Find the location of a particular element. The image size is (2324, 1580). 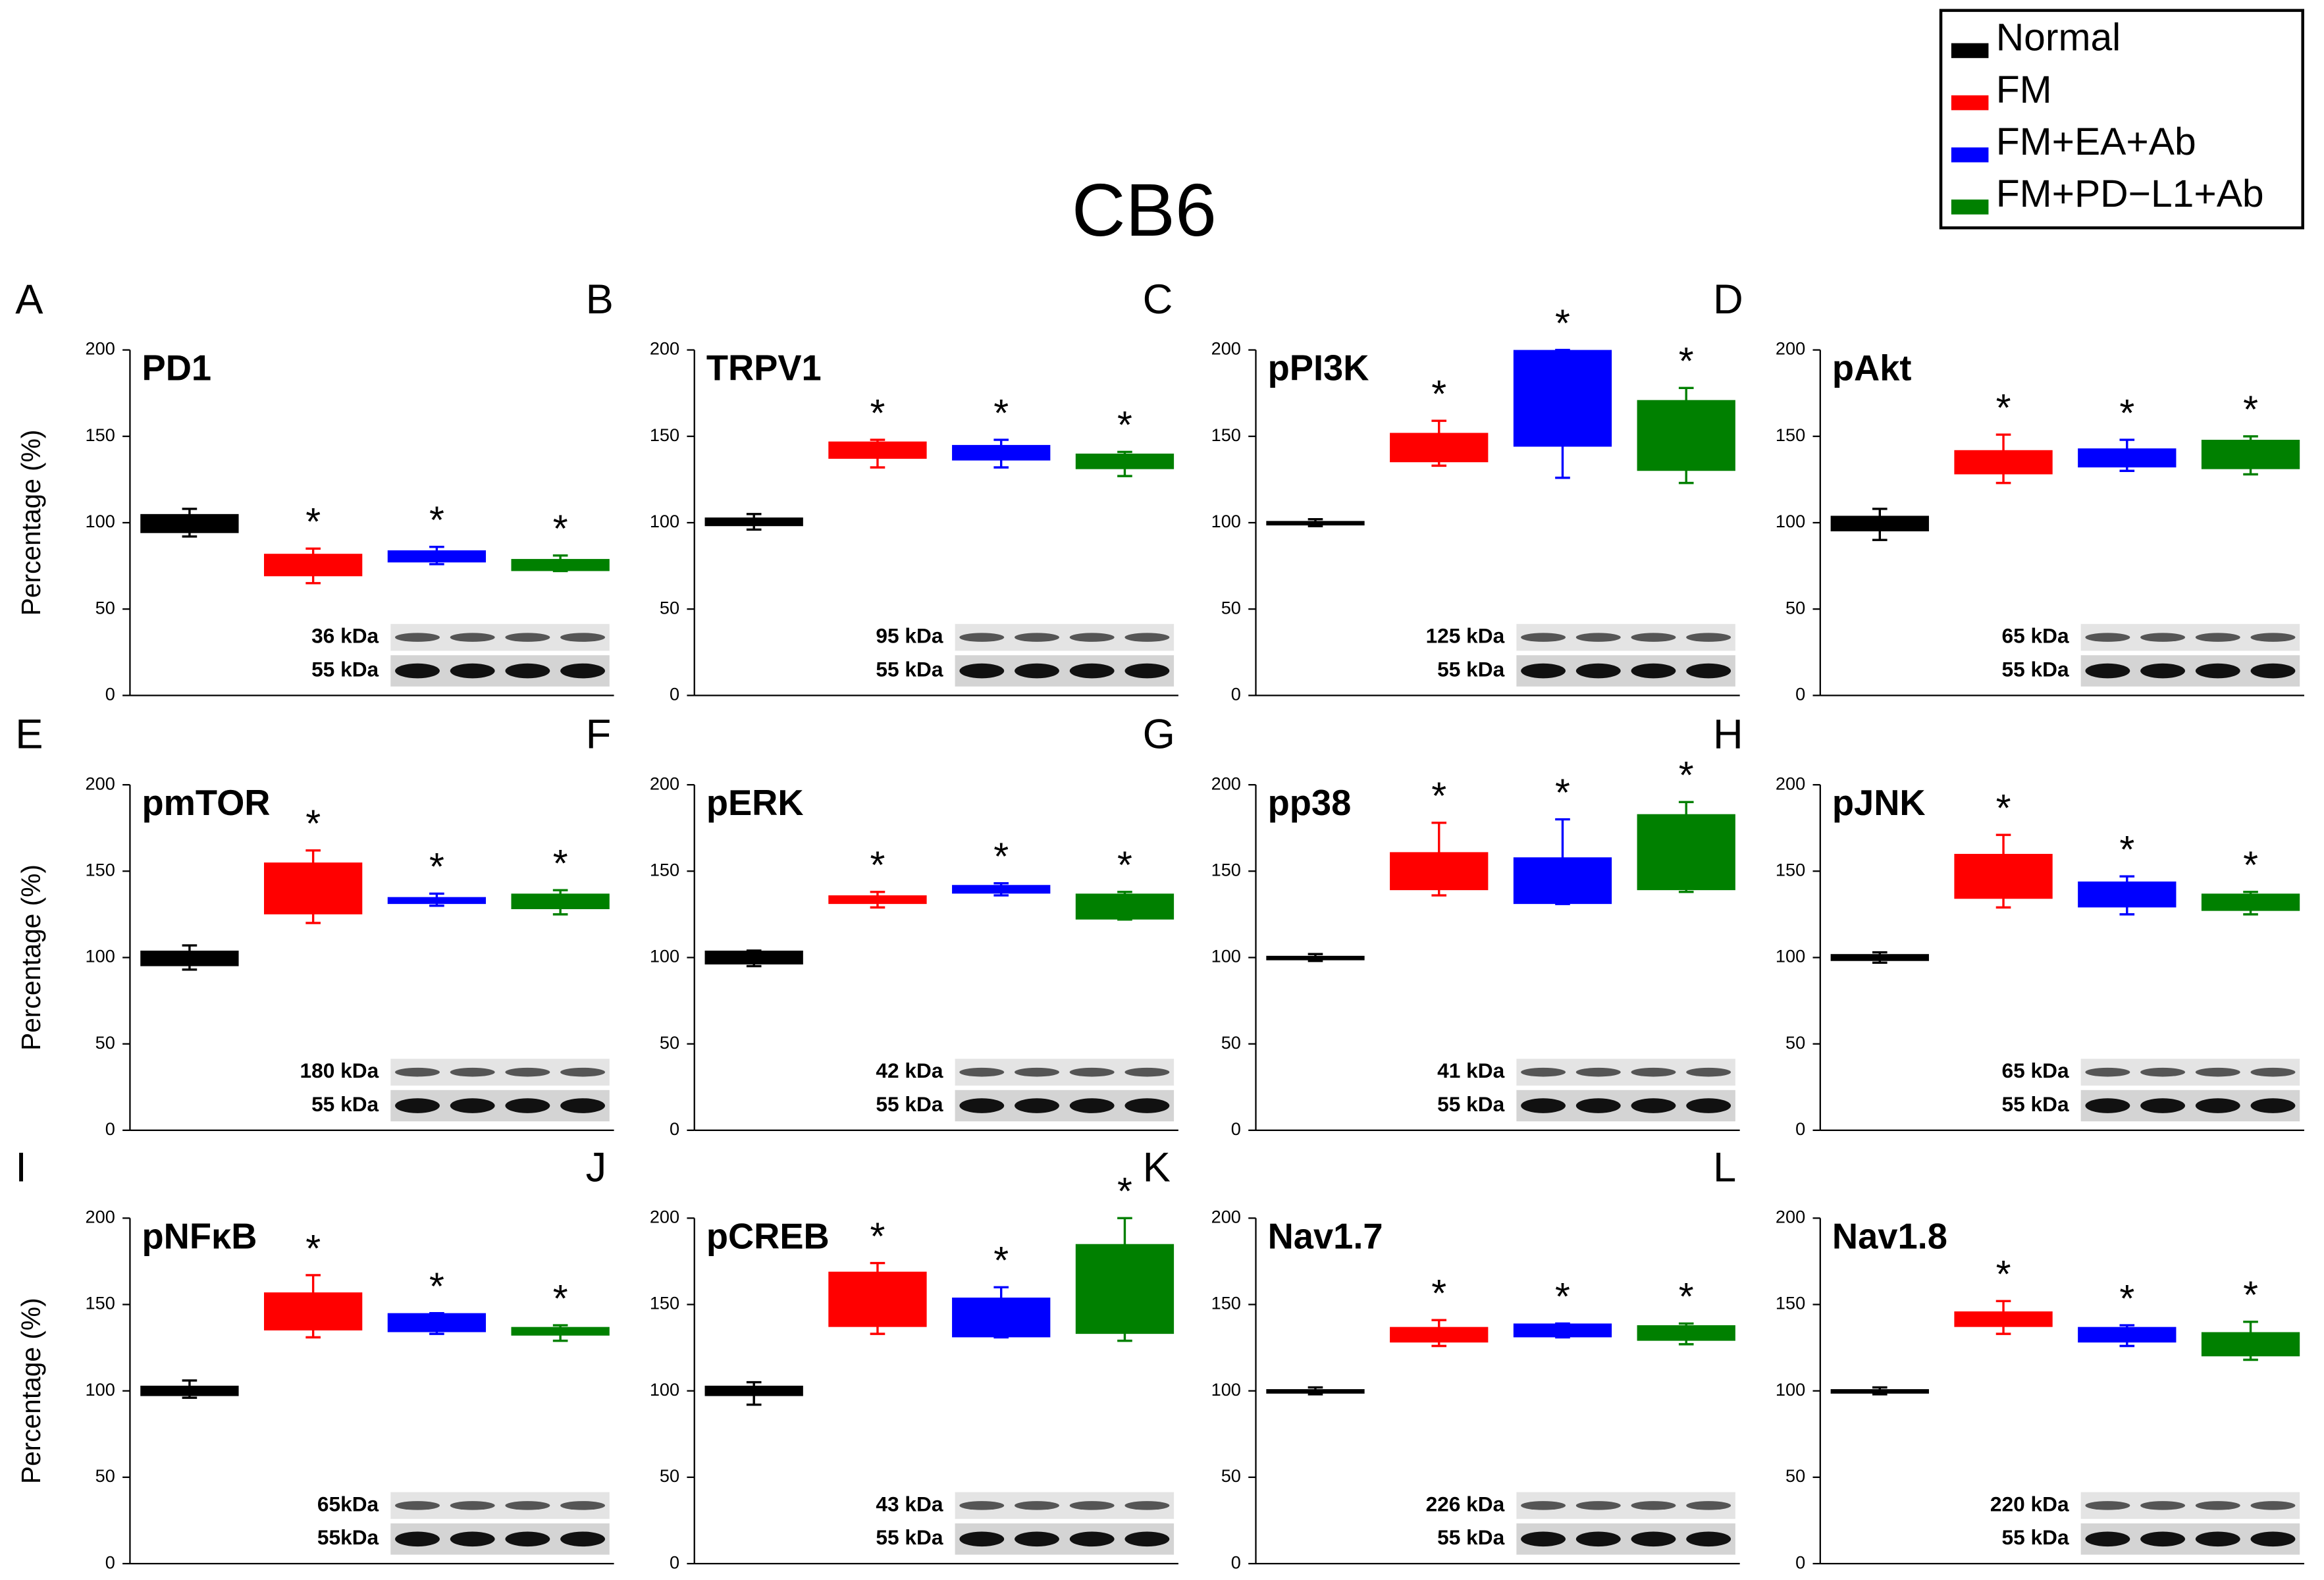

blot-label: 180 kDa is located at coordinates (339, 1070).